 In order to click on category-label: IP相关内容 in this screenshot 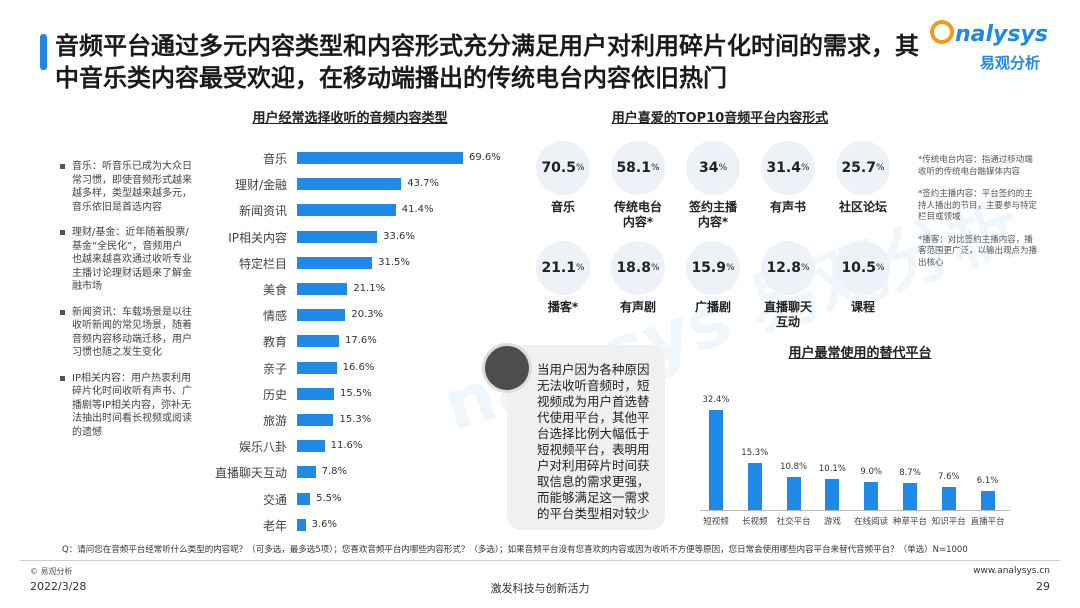, I will do `click(257, 237)`.